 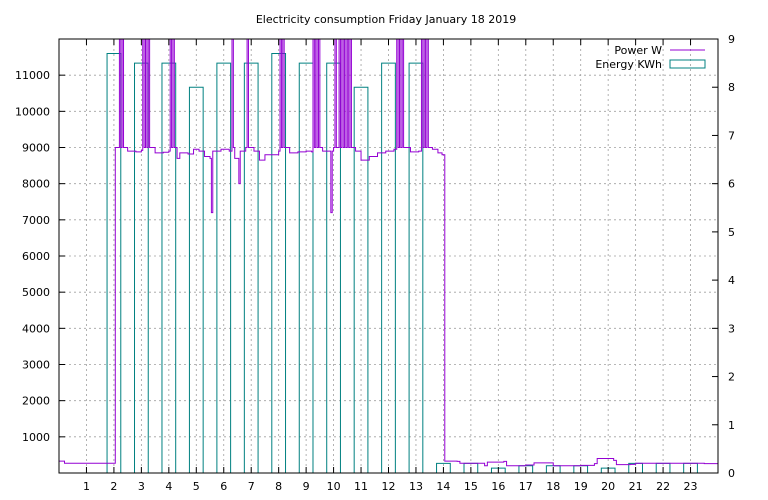 What do you see at coordinates (36, 184) in the screenshot?
I see `y-left-tick-label: 8000` at bounding box center [36, 184].